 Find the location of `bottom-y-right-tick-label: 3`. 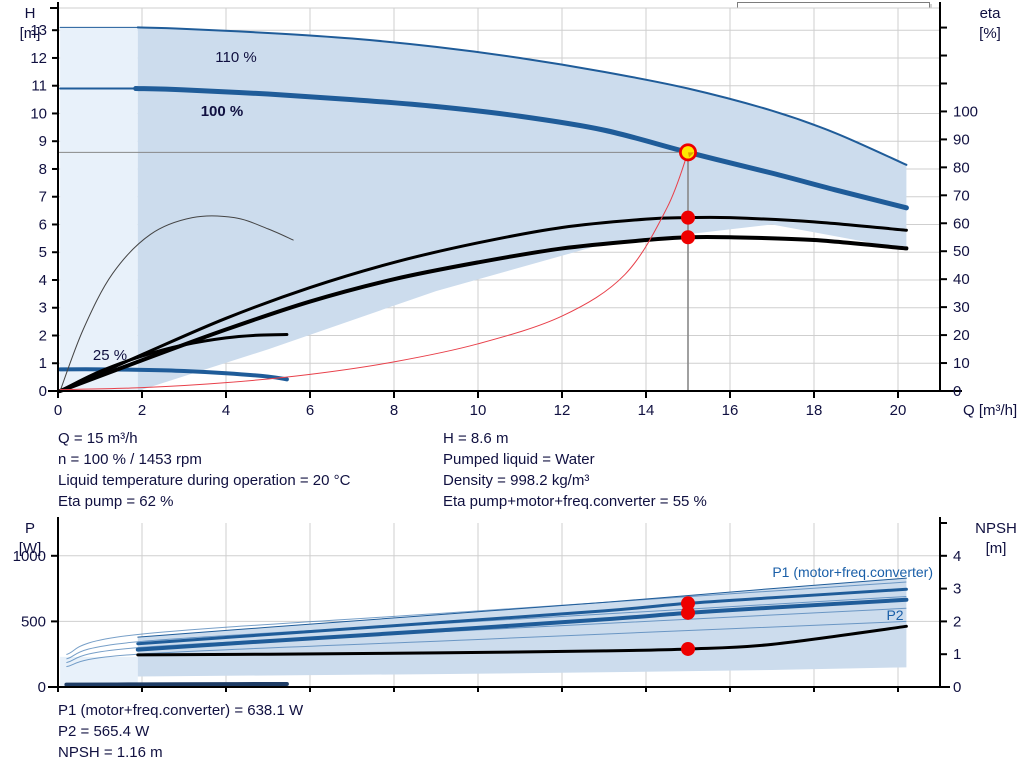

bottom-y-right-tick-label: 3 is located at coordinates (957, 589).